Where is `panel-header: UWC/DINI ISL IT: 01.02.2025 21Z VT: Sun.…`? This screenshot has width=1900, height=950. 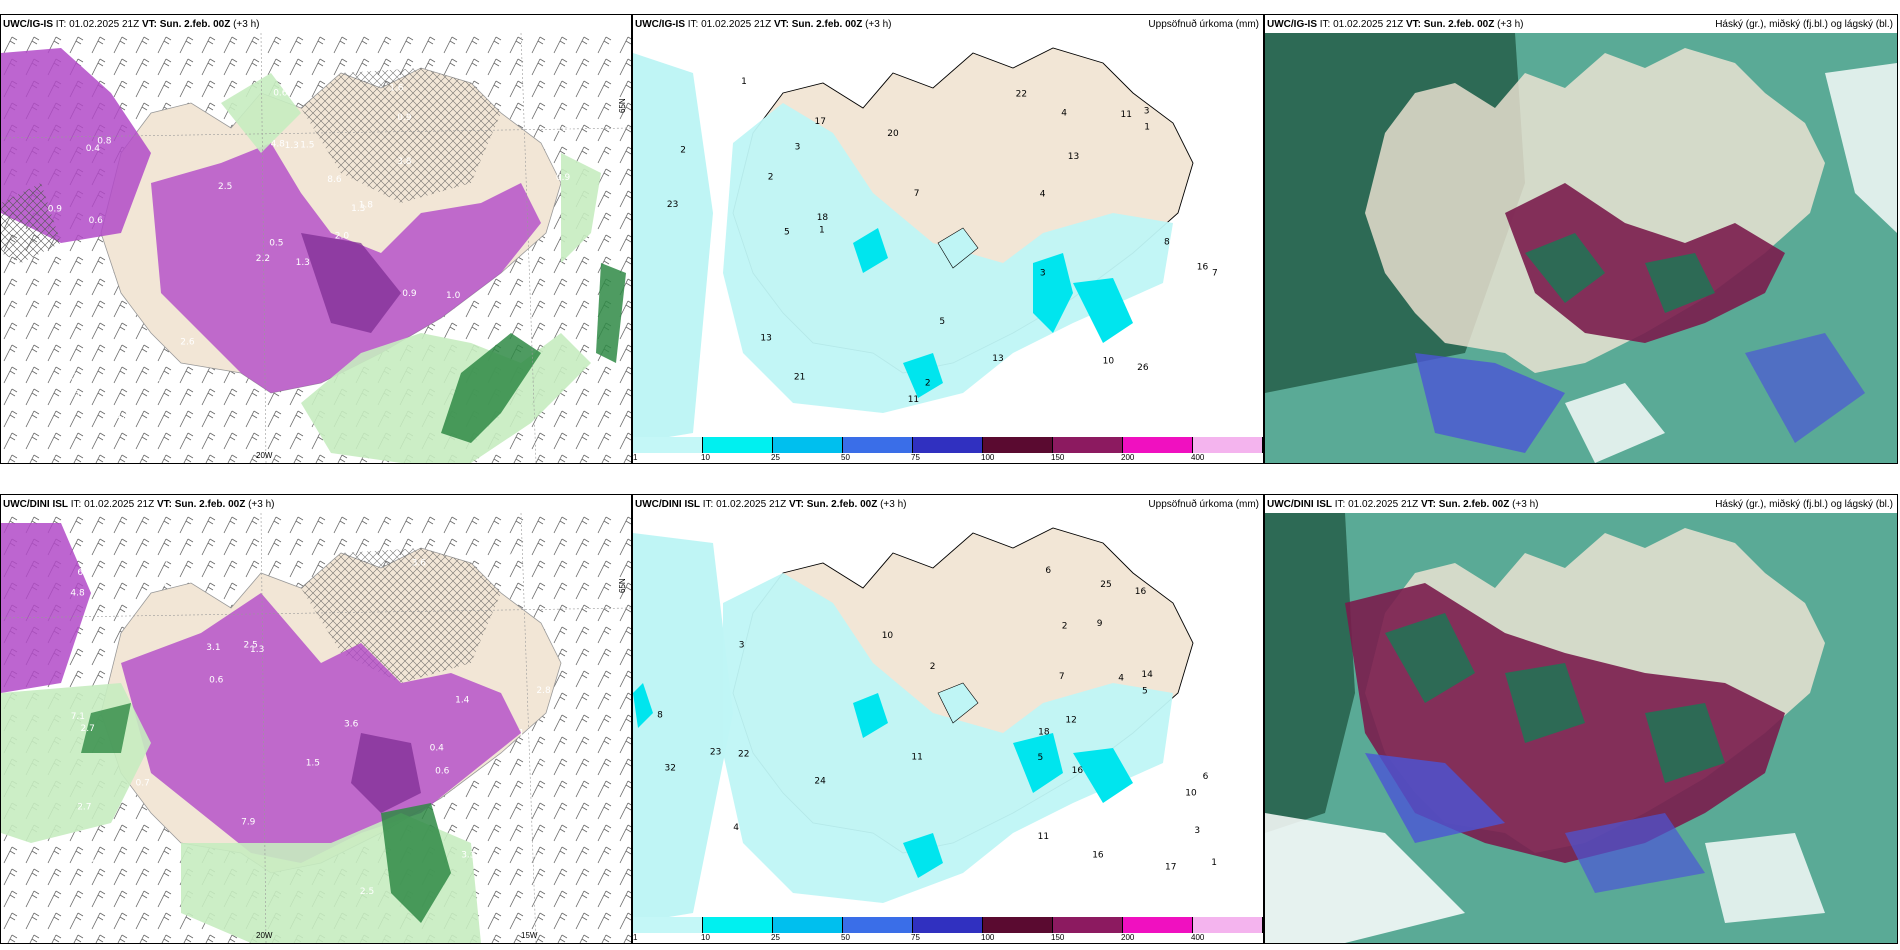 panel-header: UWC/DINI ISL IT: 01.02.2025 21Z VT: Sun.… is located at coordinates (1580, 504).